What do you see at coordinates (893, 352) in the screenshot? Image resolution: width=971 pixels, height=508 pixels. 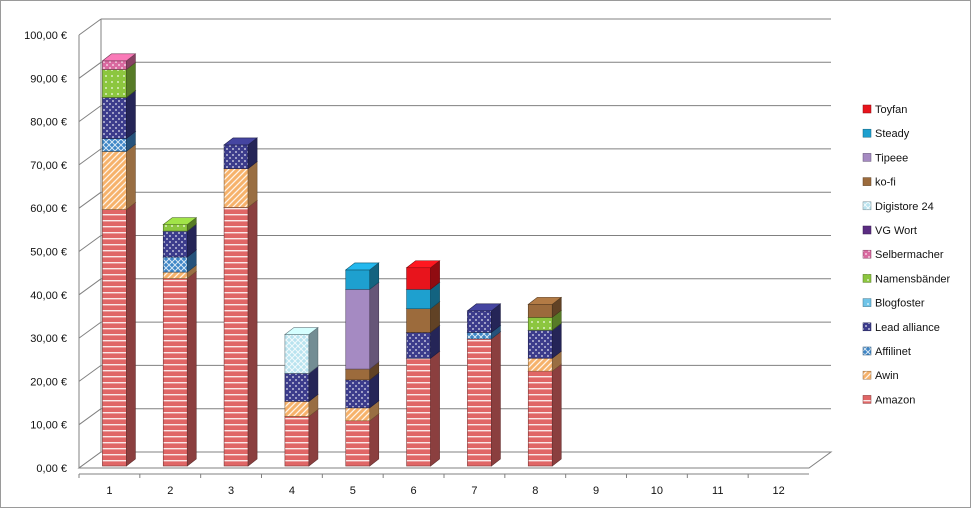 I see `legend-label: Affilinet` at bounding box center [893, 352].